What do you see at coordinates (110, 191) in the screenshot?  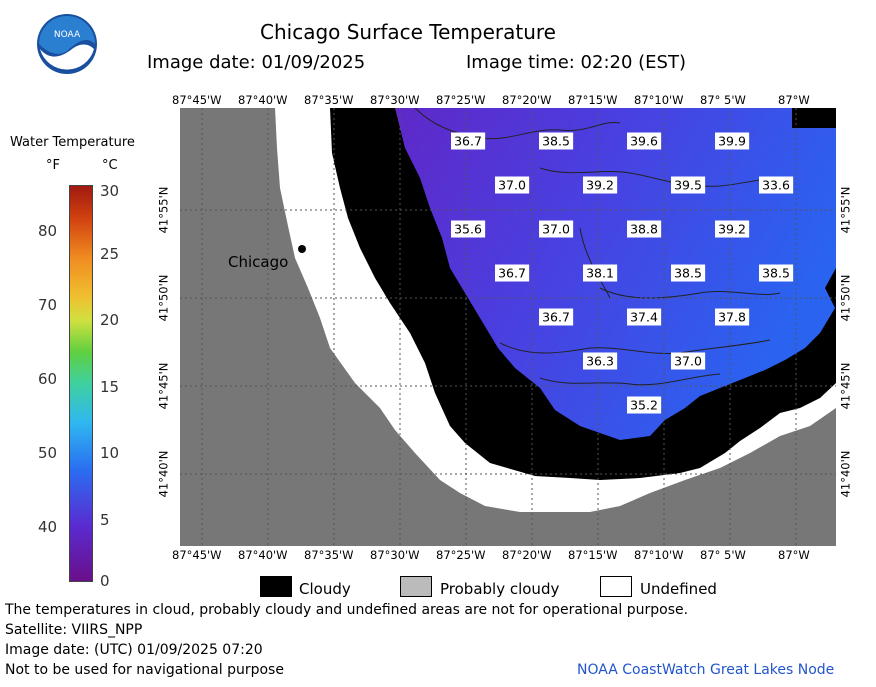 I see `colorbar-c-tick: 30` at bounding box center [110, 191].